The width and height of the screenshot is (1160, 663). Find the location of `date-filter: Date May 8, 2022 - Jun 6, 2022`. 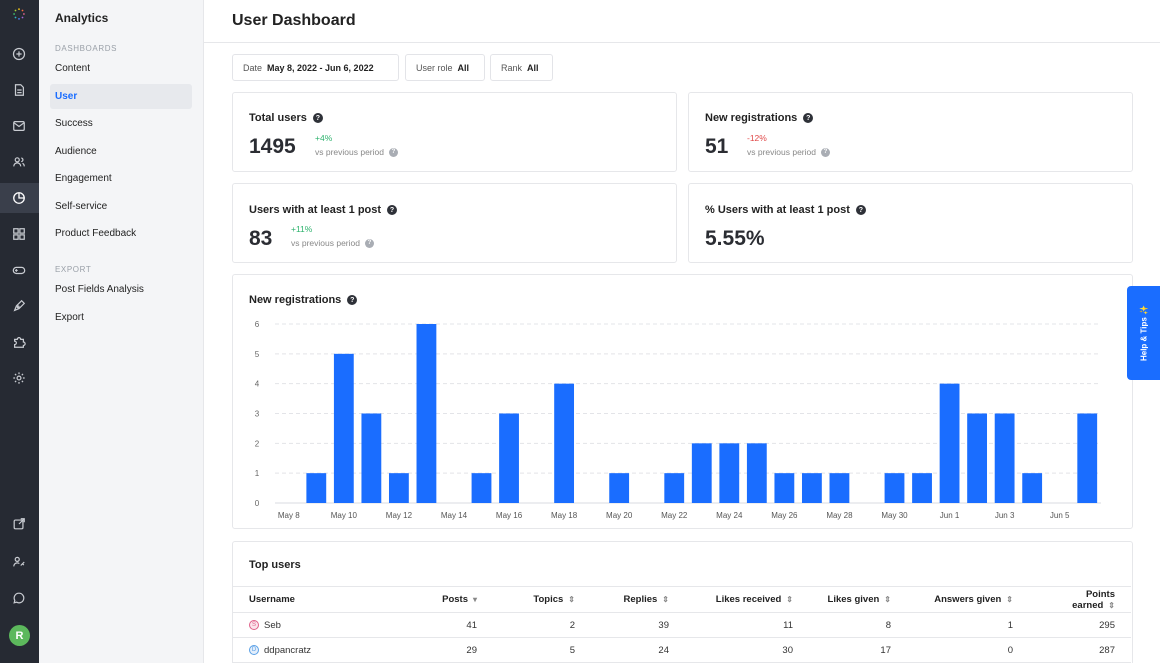

date-filter: Date May 8, 2022 - Jun 6, 2022 is located at coordinates (315, 67).